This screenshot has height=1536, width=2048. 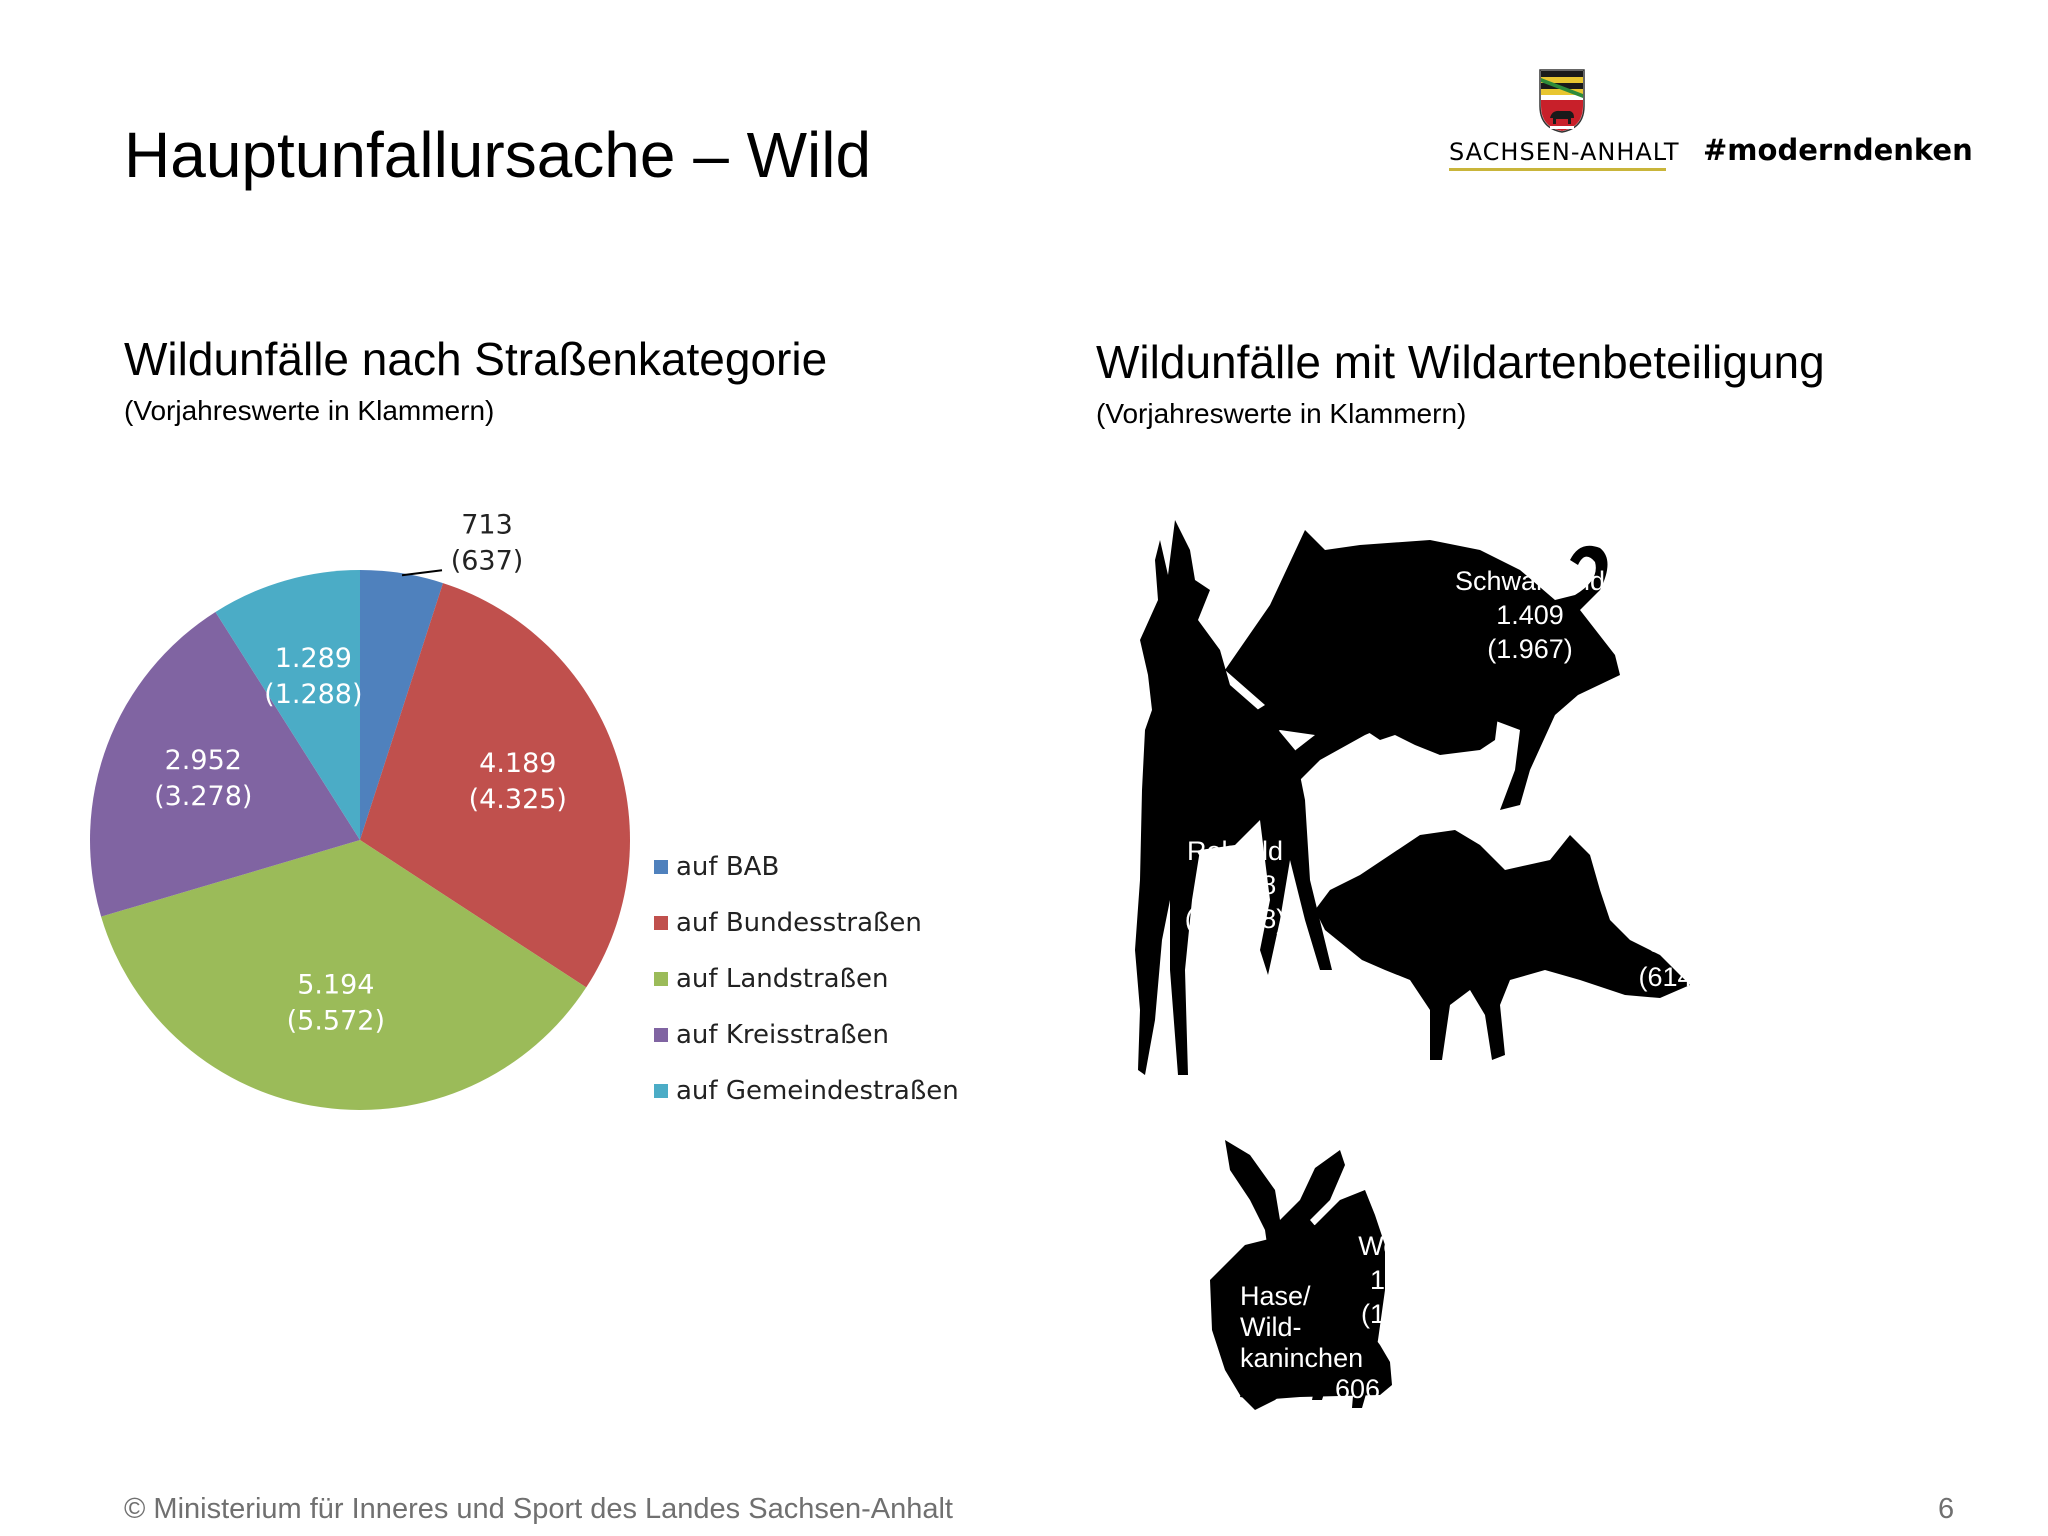 What do you see at coordinates (1670, 909) in the screenshot?
I see `animal-name-label: Fuchs` at bounding box center [1670, 909].